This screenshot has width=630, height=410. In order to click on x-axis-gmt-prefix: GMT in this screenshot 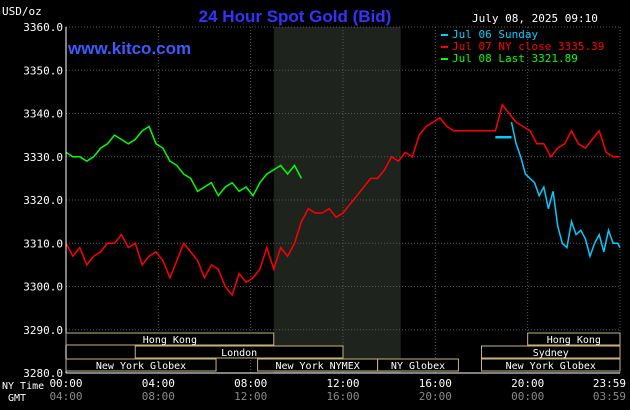, I will do `click(17, 398)`.